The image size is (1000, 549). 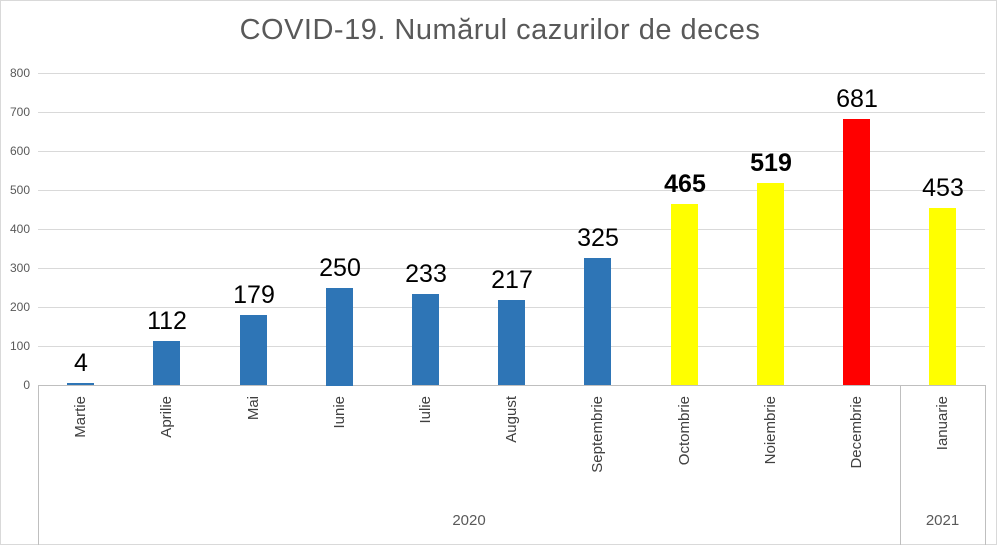 I want to click on value-label-martie: 4, so click(x=81, y=363).